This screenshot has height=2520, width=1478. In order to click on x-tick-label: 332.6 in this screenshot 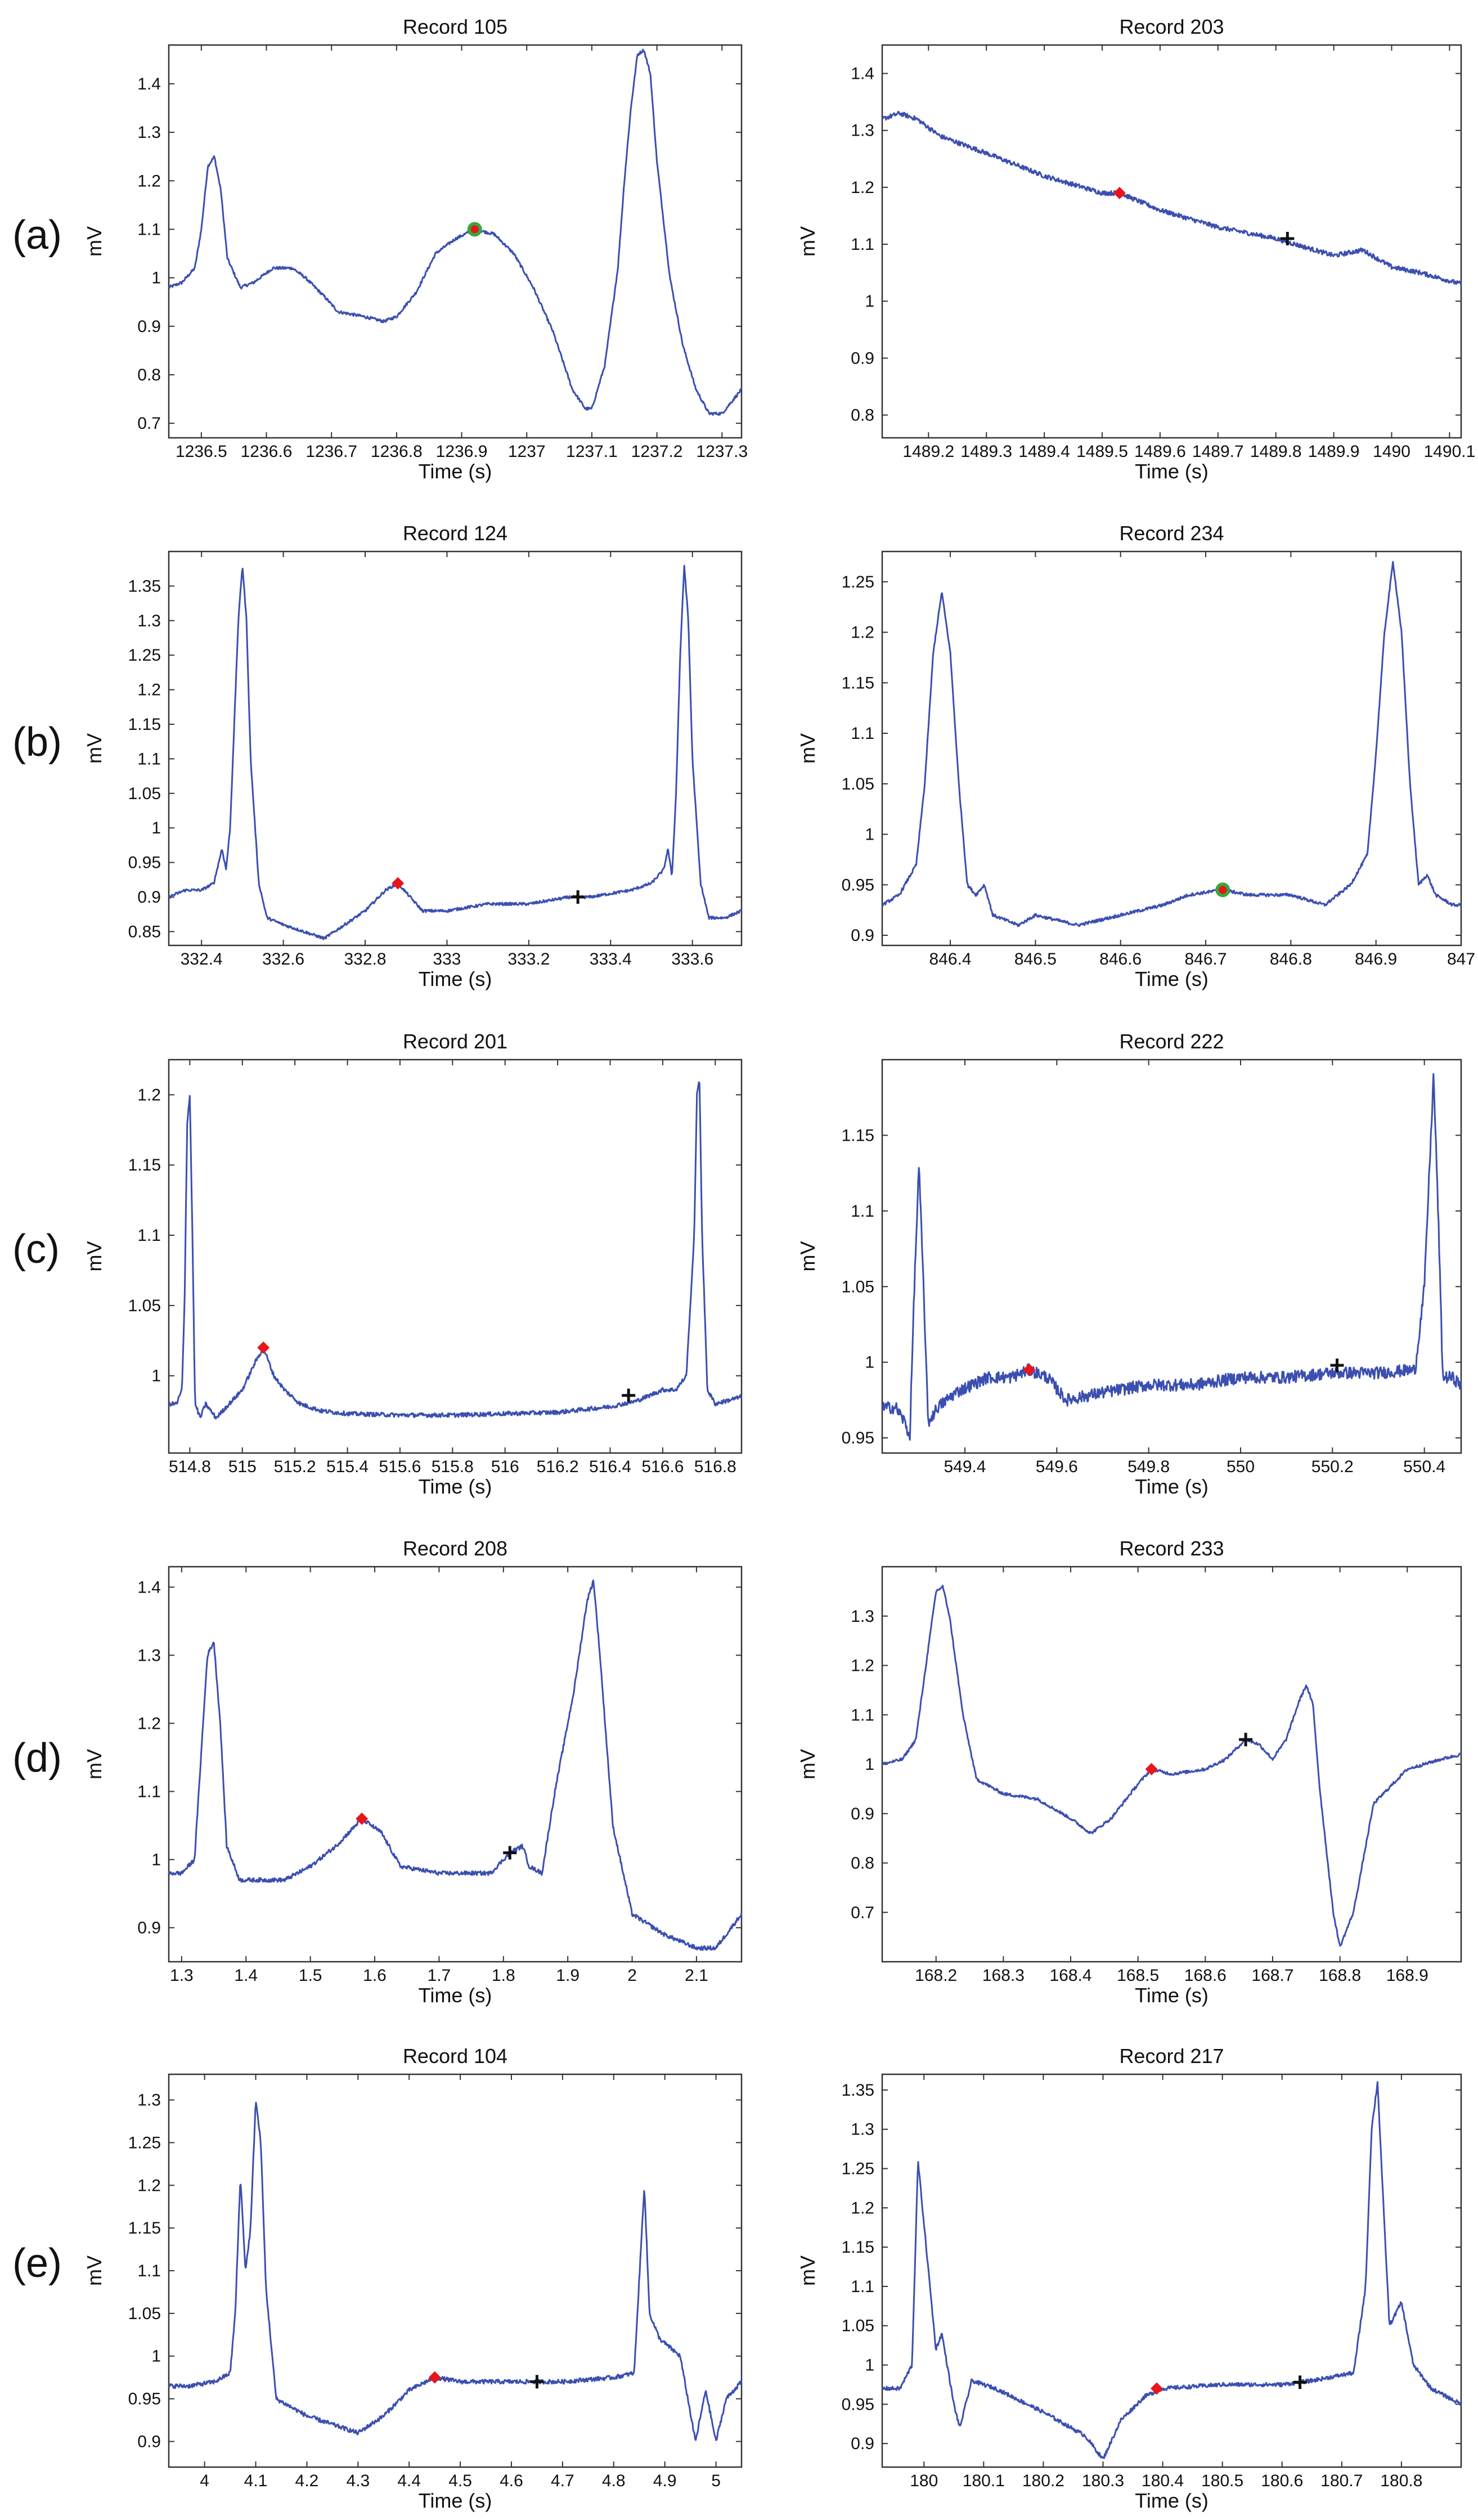, I will do `click(283, 959)`.